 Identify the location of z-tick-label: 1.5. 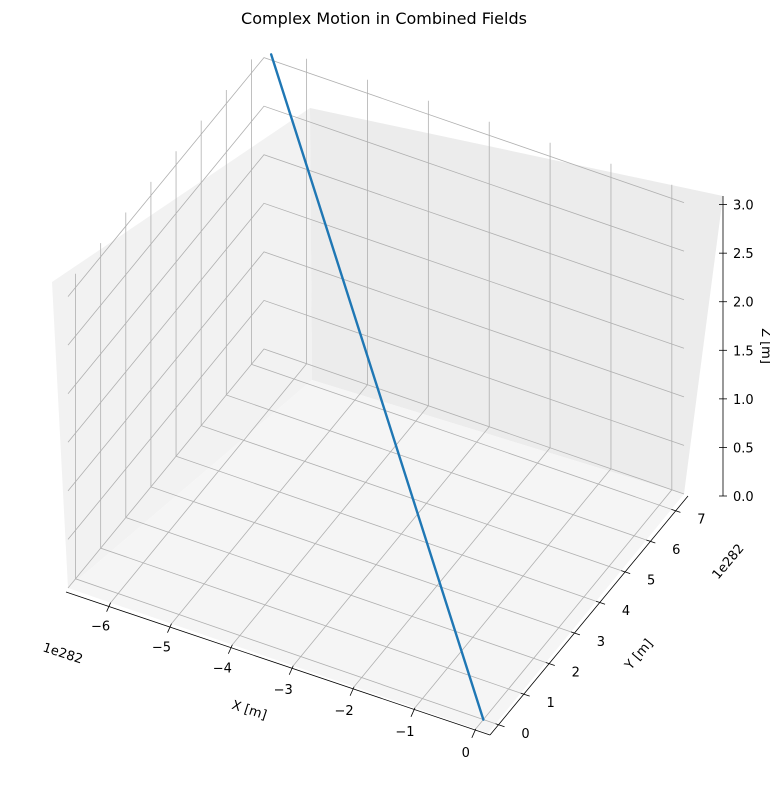
(743, 351).